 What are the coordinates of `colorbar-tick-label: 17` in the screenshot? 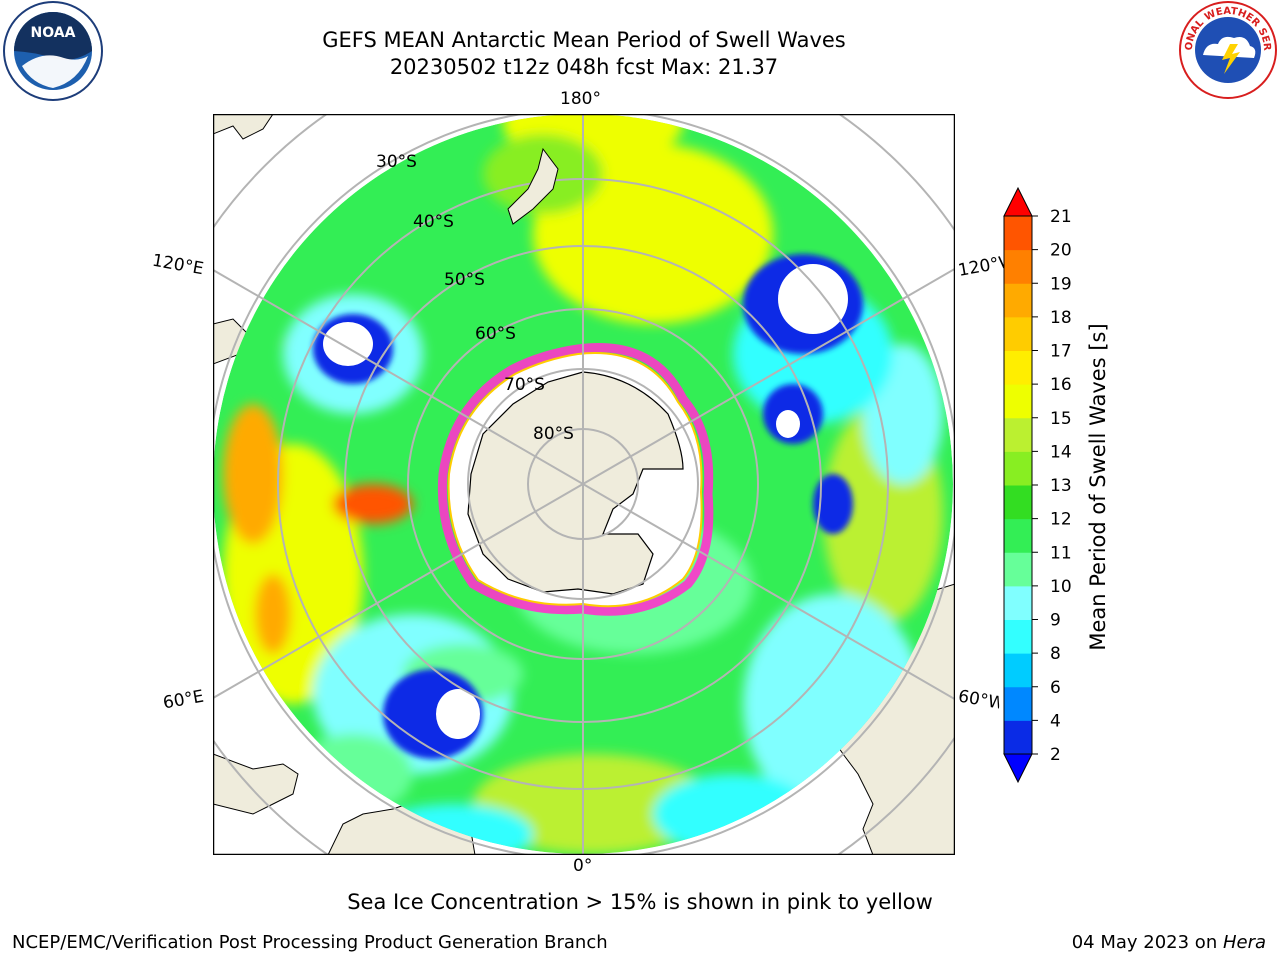 It's located at (1061, 352).